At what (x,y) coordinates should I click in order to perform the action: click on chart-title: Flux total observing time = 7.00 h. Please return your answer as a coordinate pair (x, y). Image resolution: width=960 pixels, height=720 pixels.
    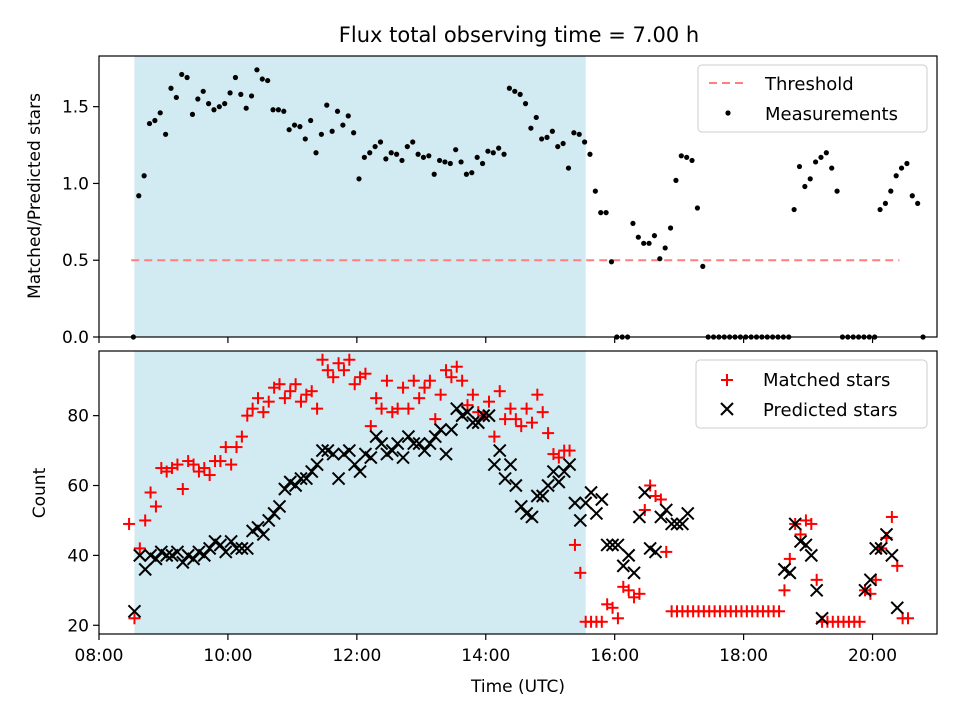
    Looking at the image, I should click on (519, 35).